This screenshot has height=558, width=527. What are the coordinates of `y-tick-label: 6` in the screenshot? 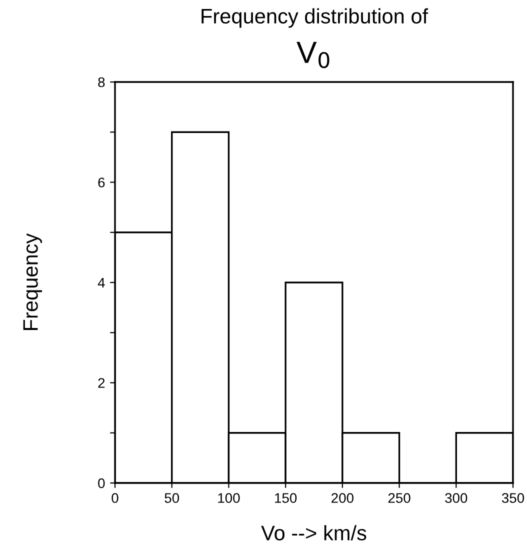 It's located at (101, 183).